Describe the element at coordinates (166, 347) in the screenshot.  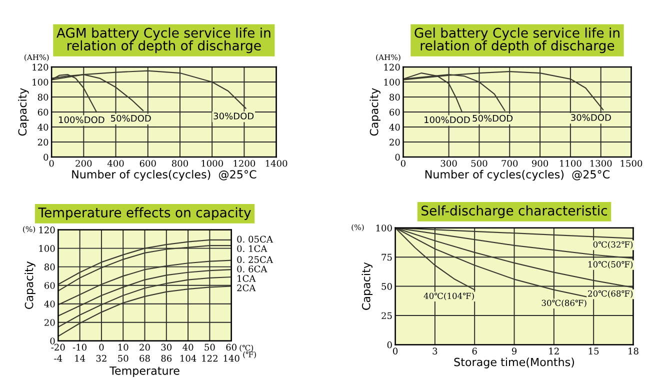
I see `x-tick-label: 30` at that location.